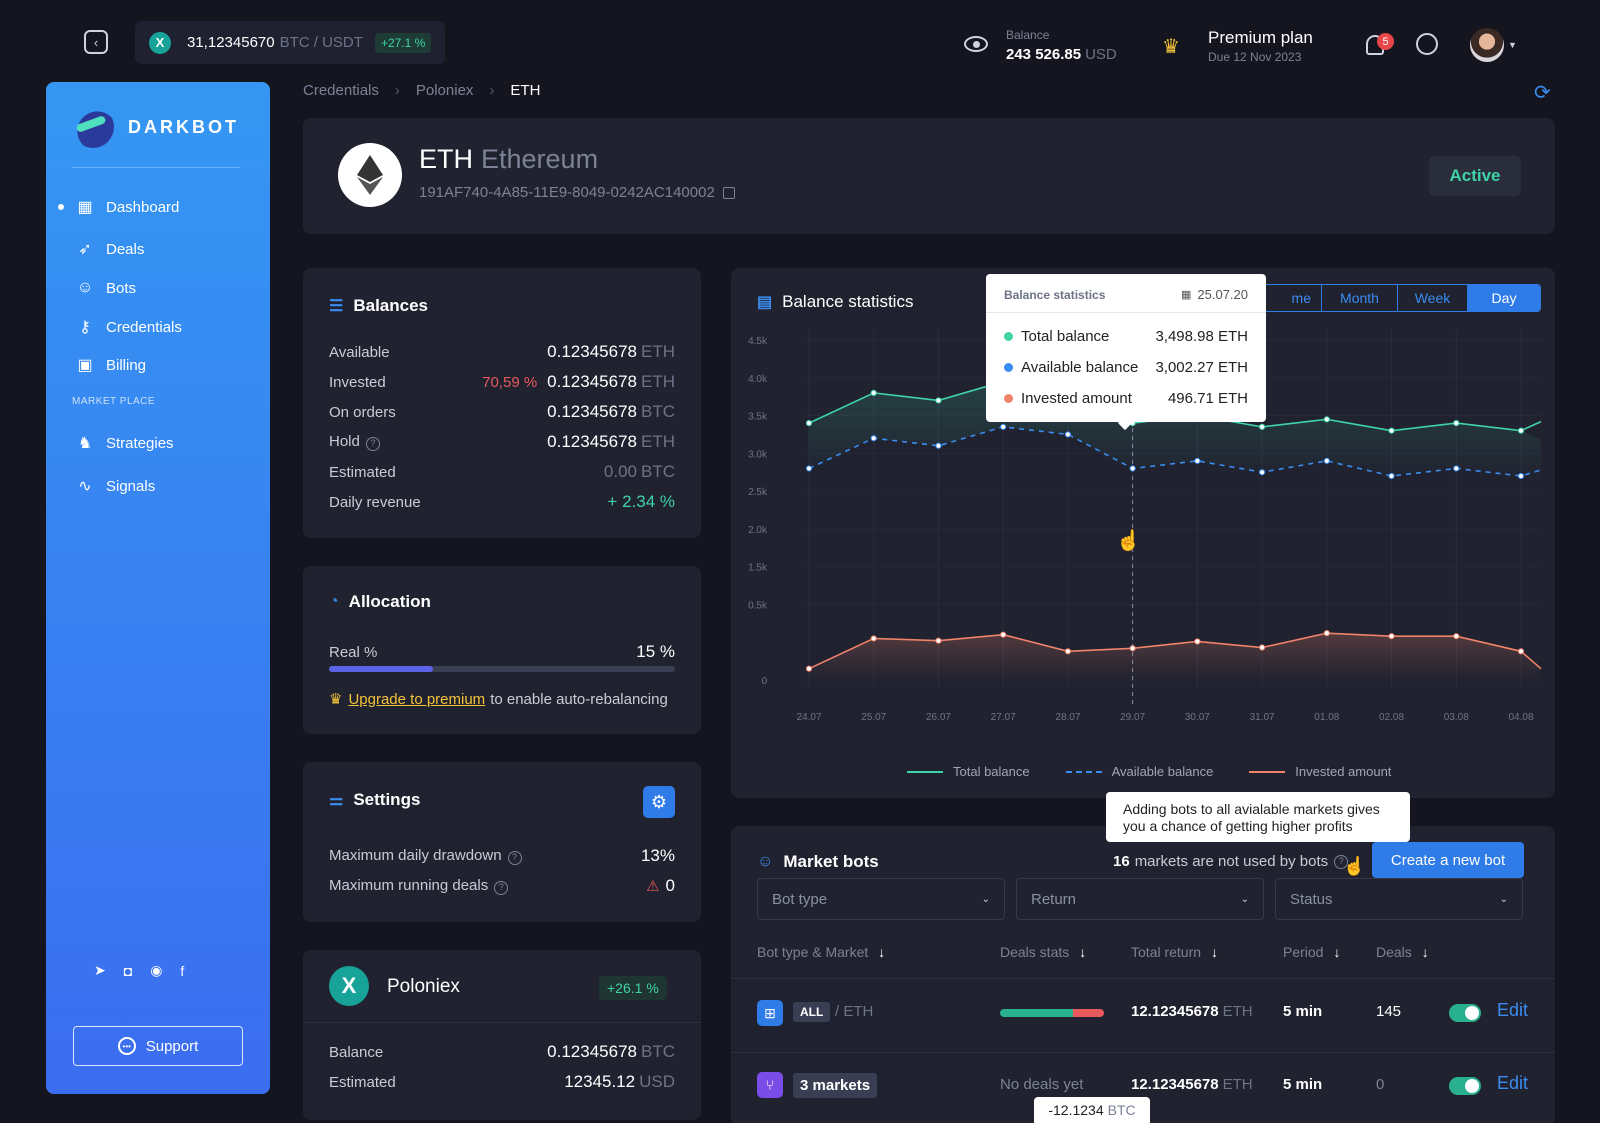  What do you see at coordinates (1475, 176) in the screenshot?
I see `status-badge: Active` at bounding box center [1475, 176].